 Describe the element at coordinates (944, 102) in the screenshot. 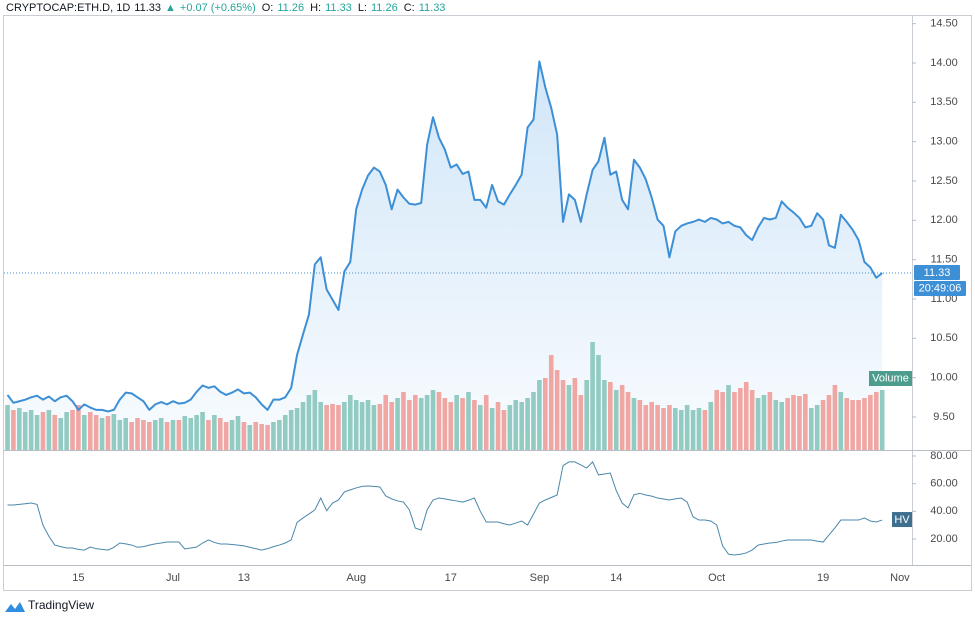

I see `y-tick-label: 13.50` at that location.